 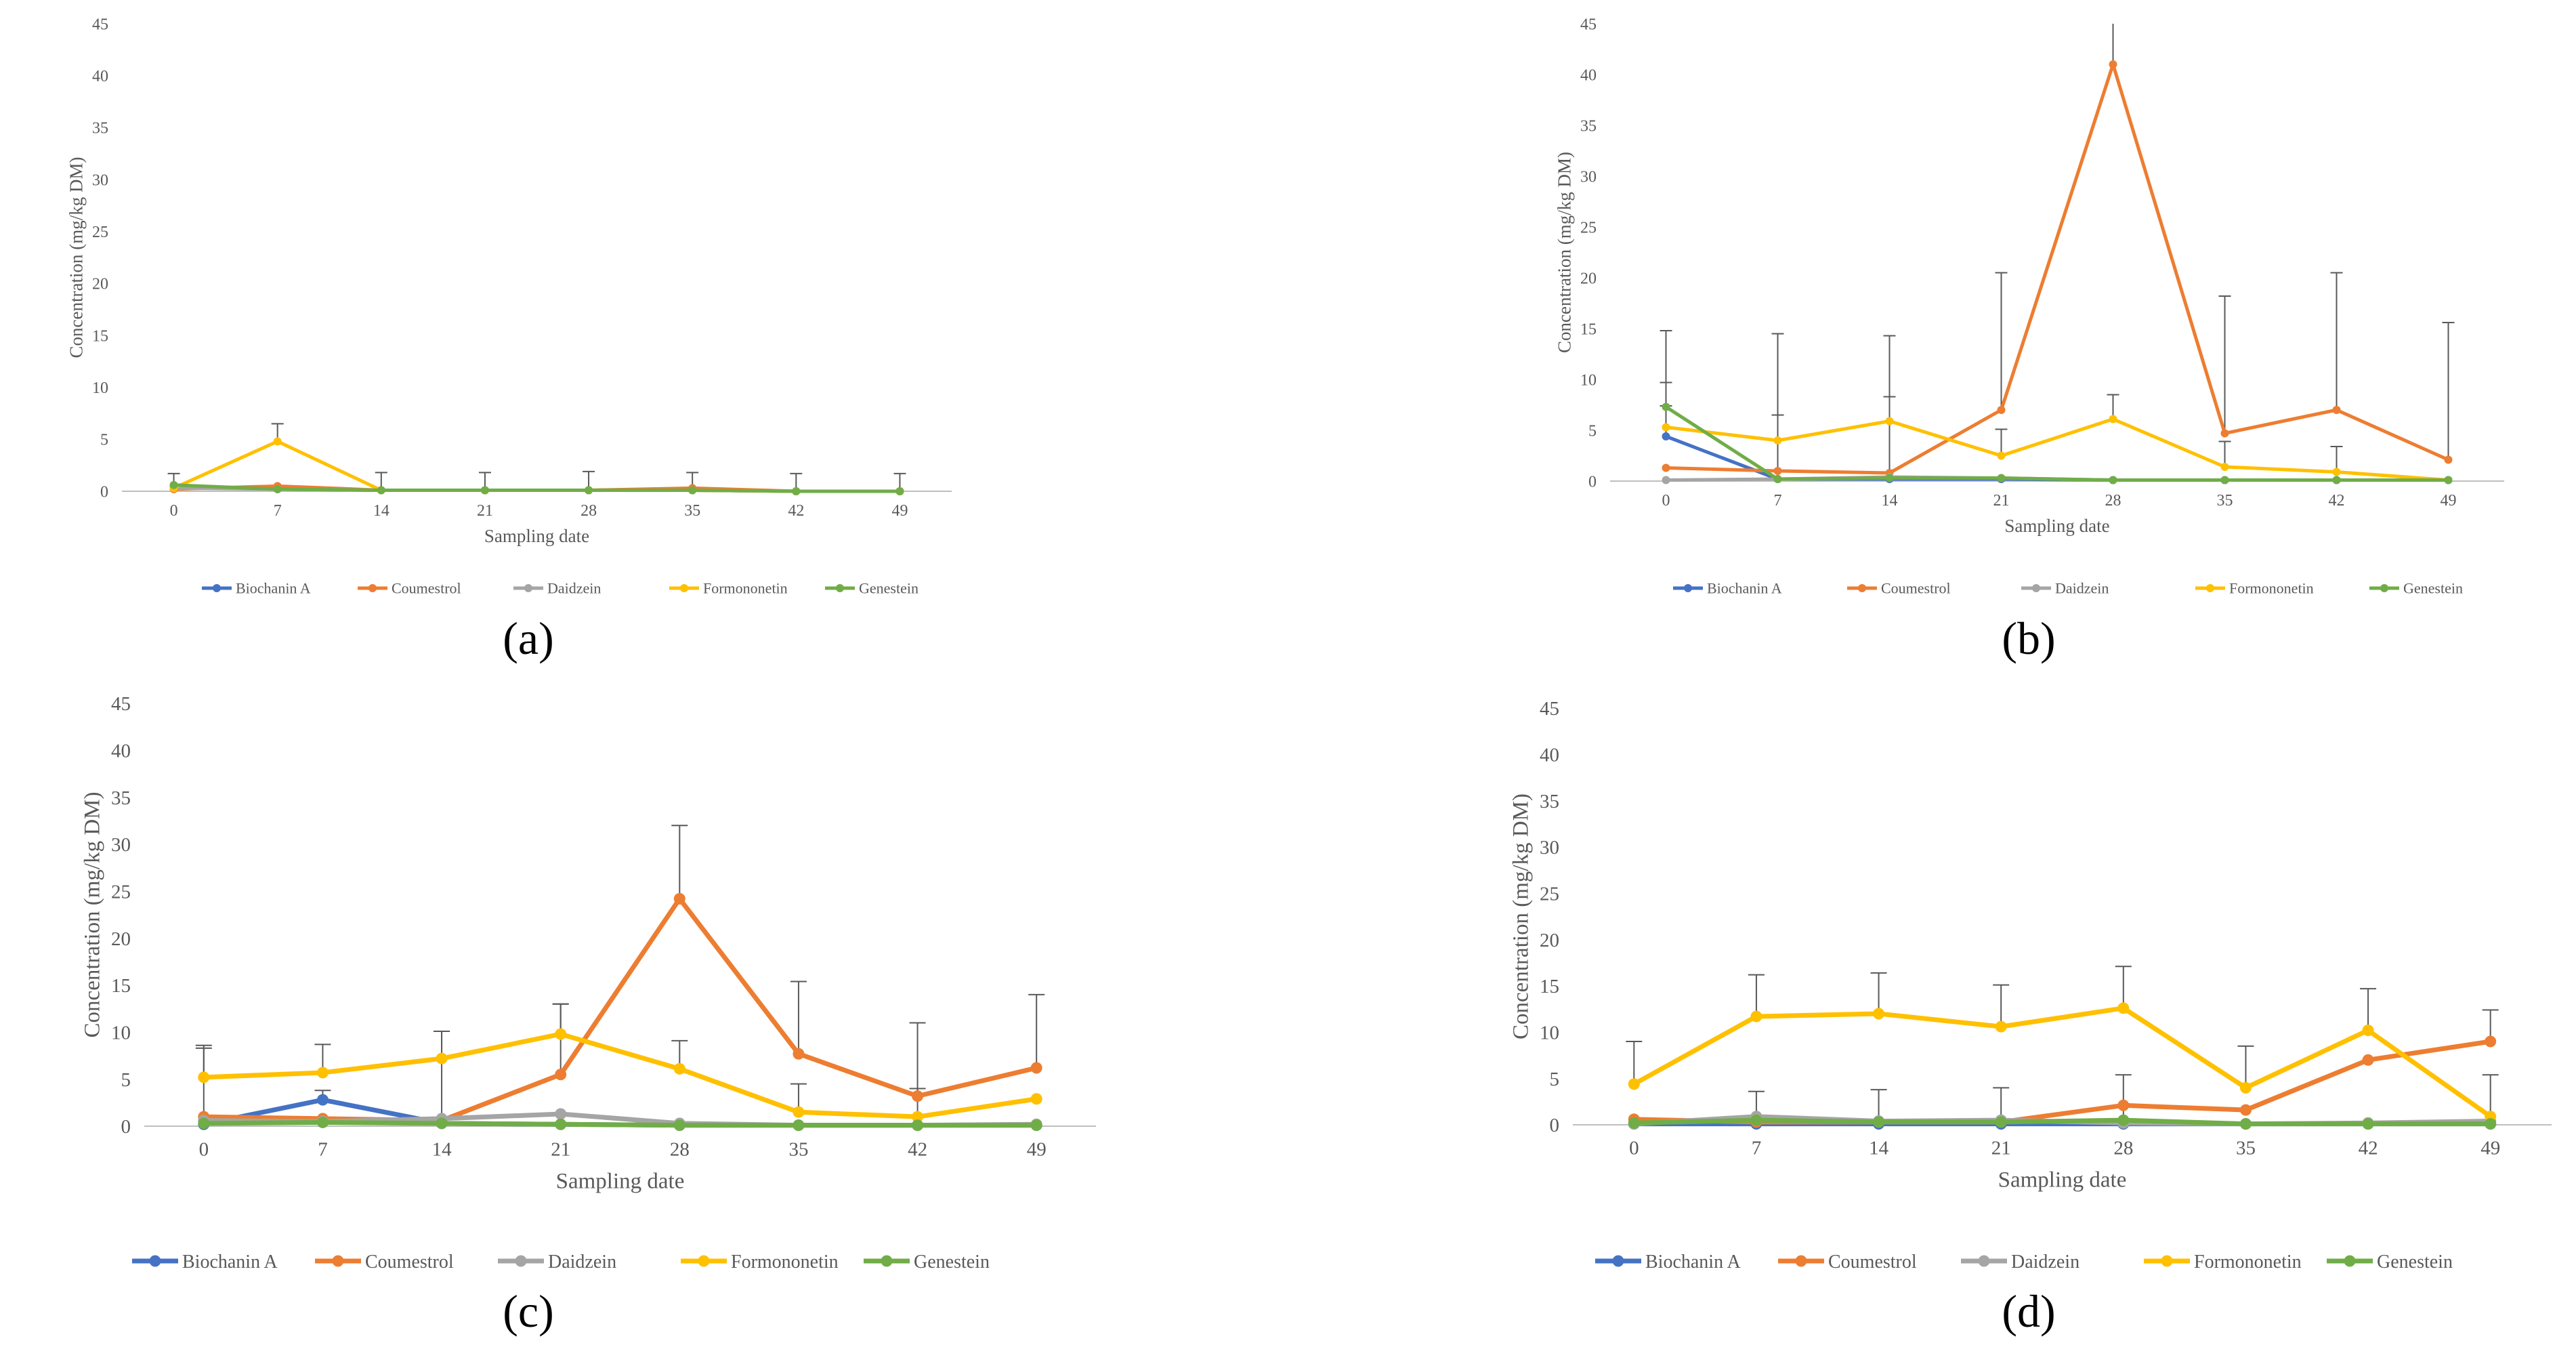 What do you see at coordinates (230, 1262) in the screenshot?
I see `legend-entry: Biochanin A` at bounding box center [230, 1262].